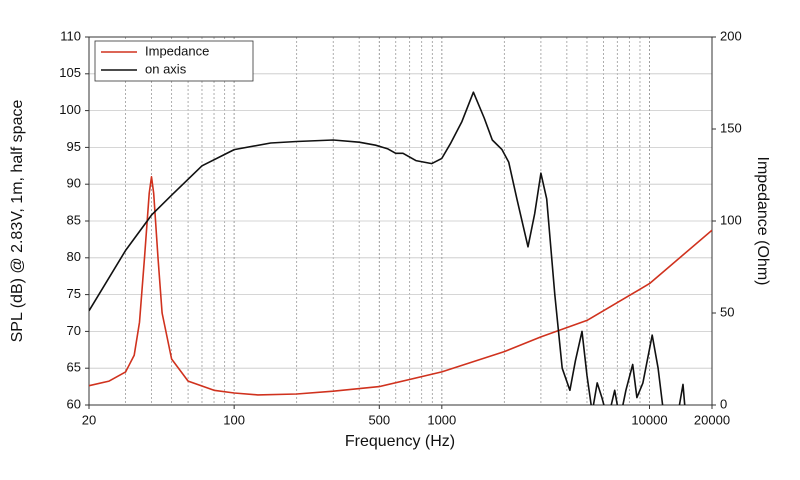 Image resolution: width=800 pixels, height=480 pixels. I want to click on y2-tick-label: 50, so click(727, 311).